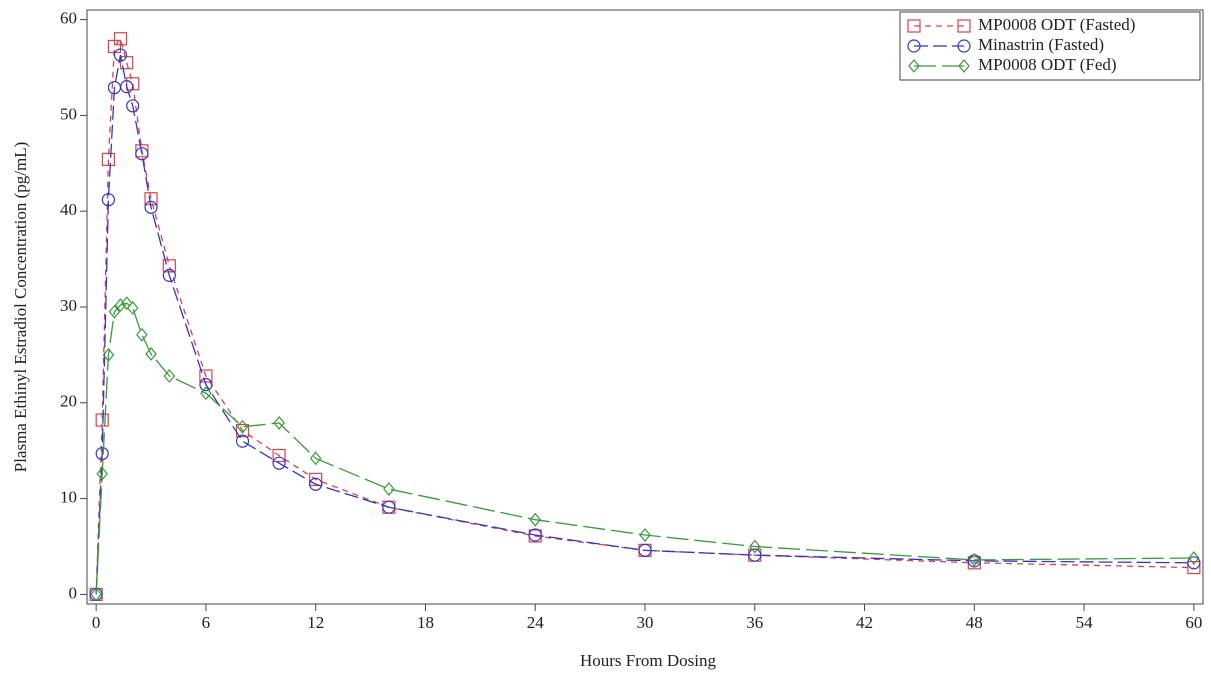 This screenshot has height=677, width=1211. I want to click on x-tick-label: 36, so click(754, 622).